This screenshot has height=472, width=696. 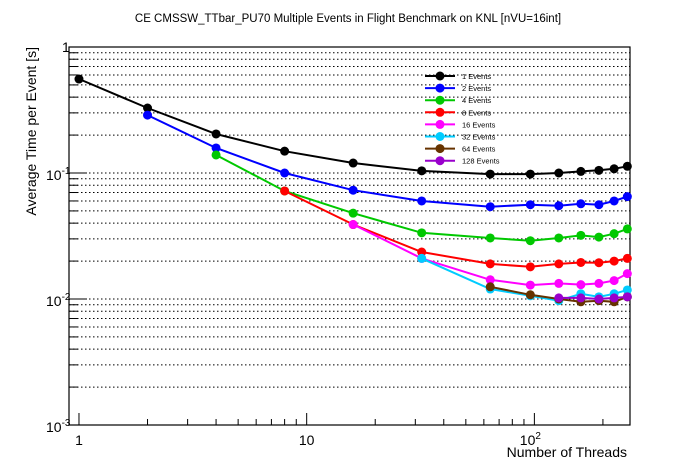 I want to click on series-8-events, so click(x=456, y=229).